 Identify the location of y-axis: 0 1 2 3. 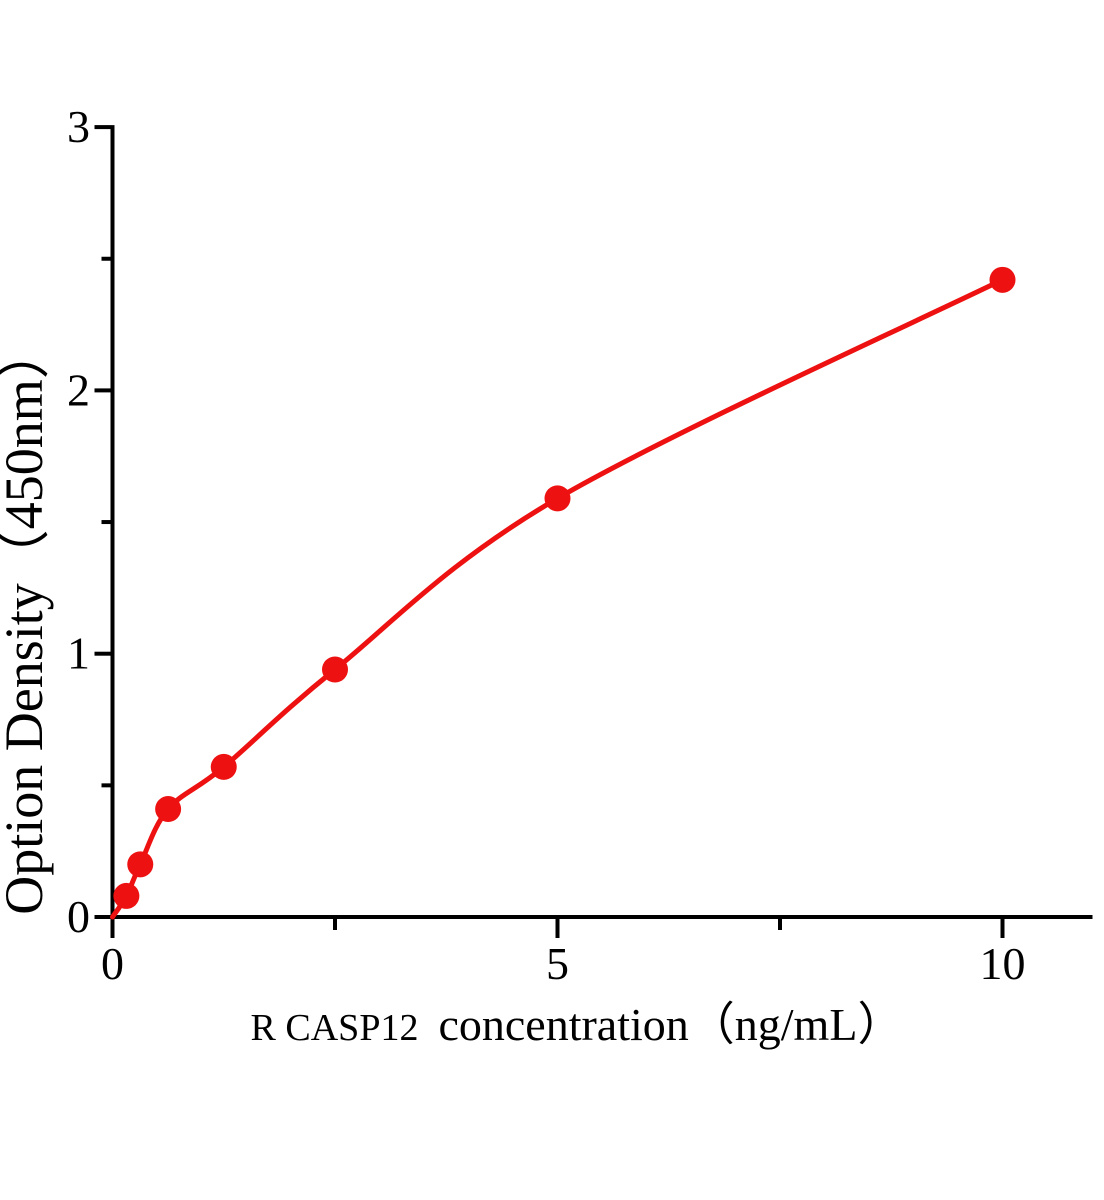
(91, 521).